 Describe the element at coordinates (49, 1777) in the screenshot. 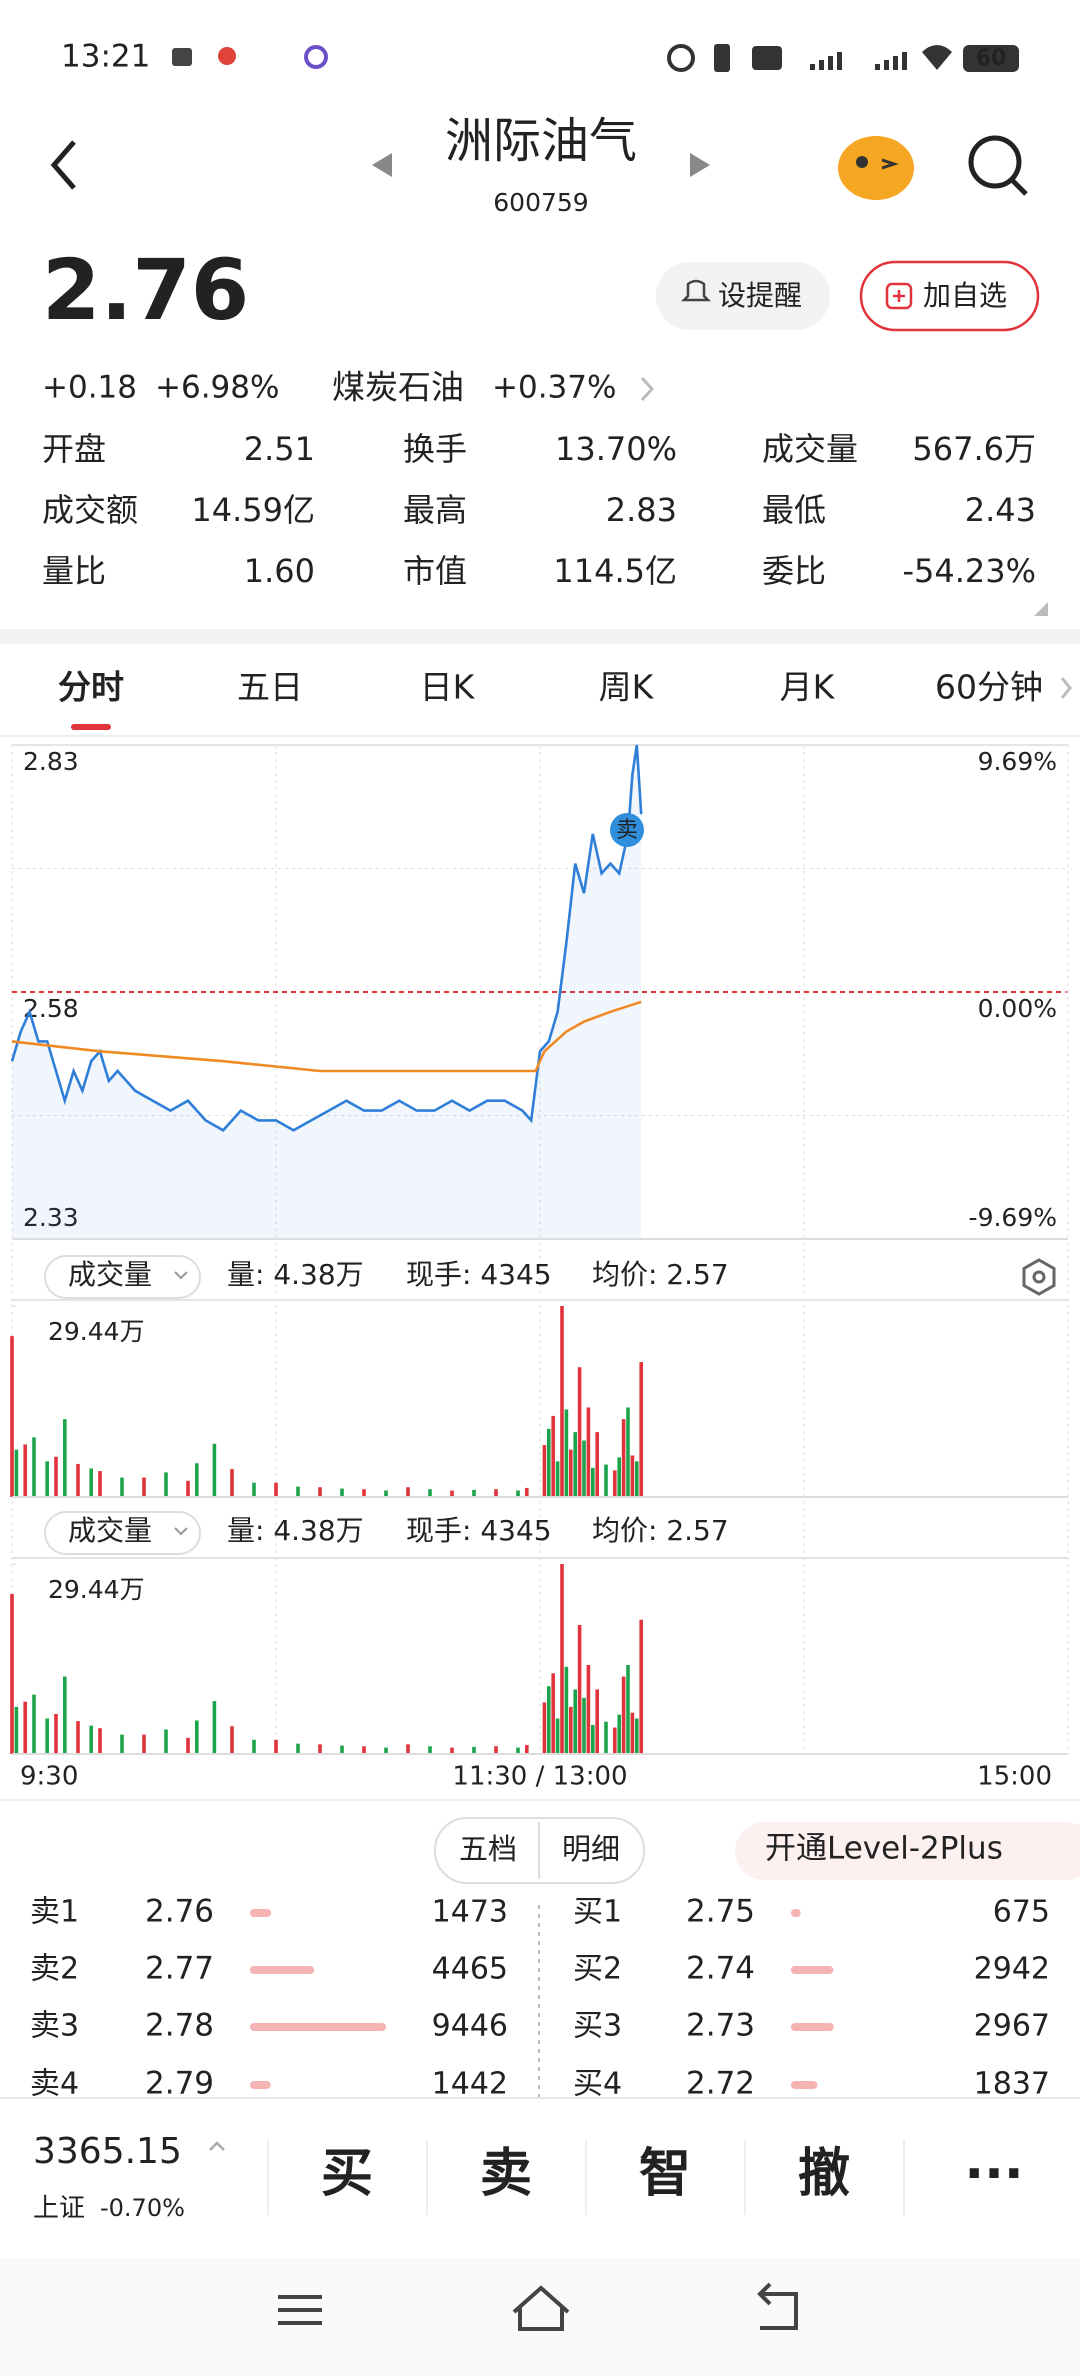

I see `x-tick-label: 9:30` at that location.